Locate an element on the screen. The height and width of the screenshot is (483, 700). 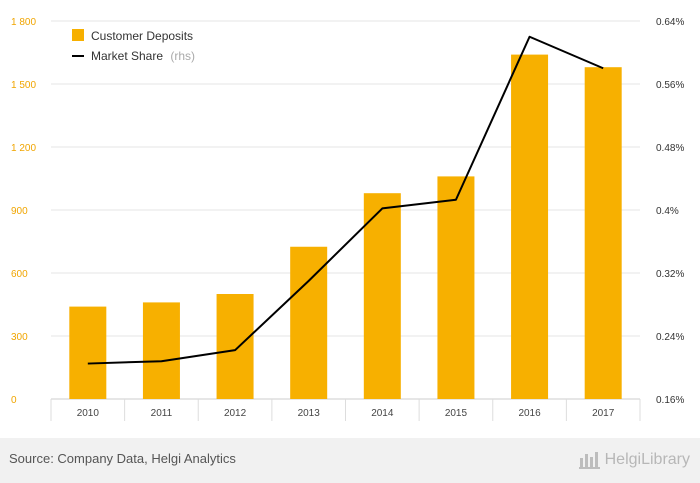
right-tick-label: 0.24% is located at coordinates (670, 337).